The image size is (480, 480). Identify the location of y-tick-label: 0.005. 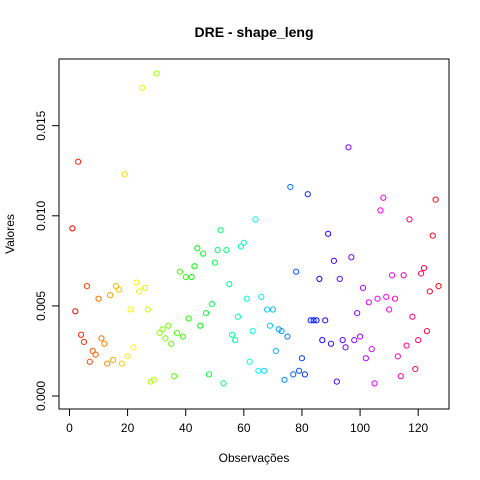
(41, 306).